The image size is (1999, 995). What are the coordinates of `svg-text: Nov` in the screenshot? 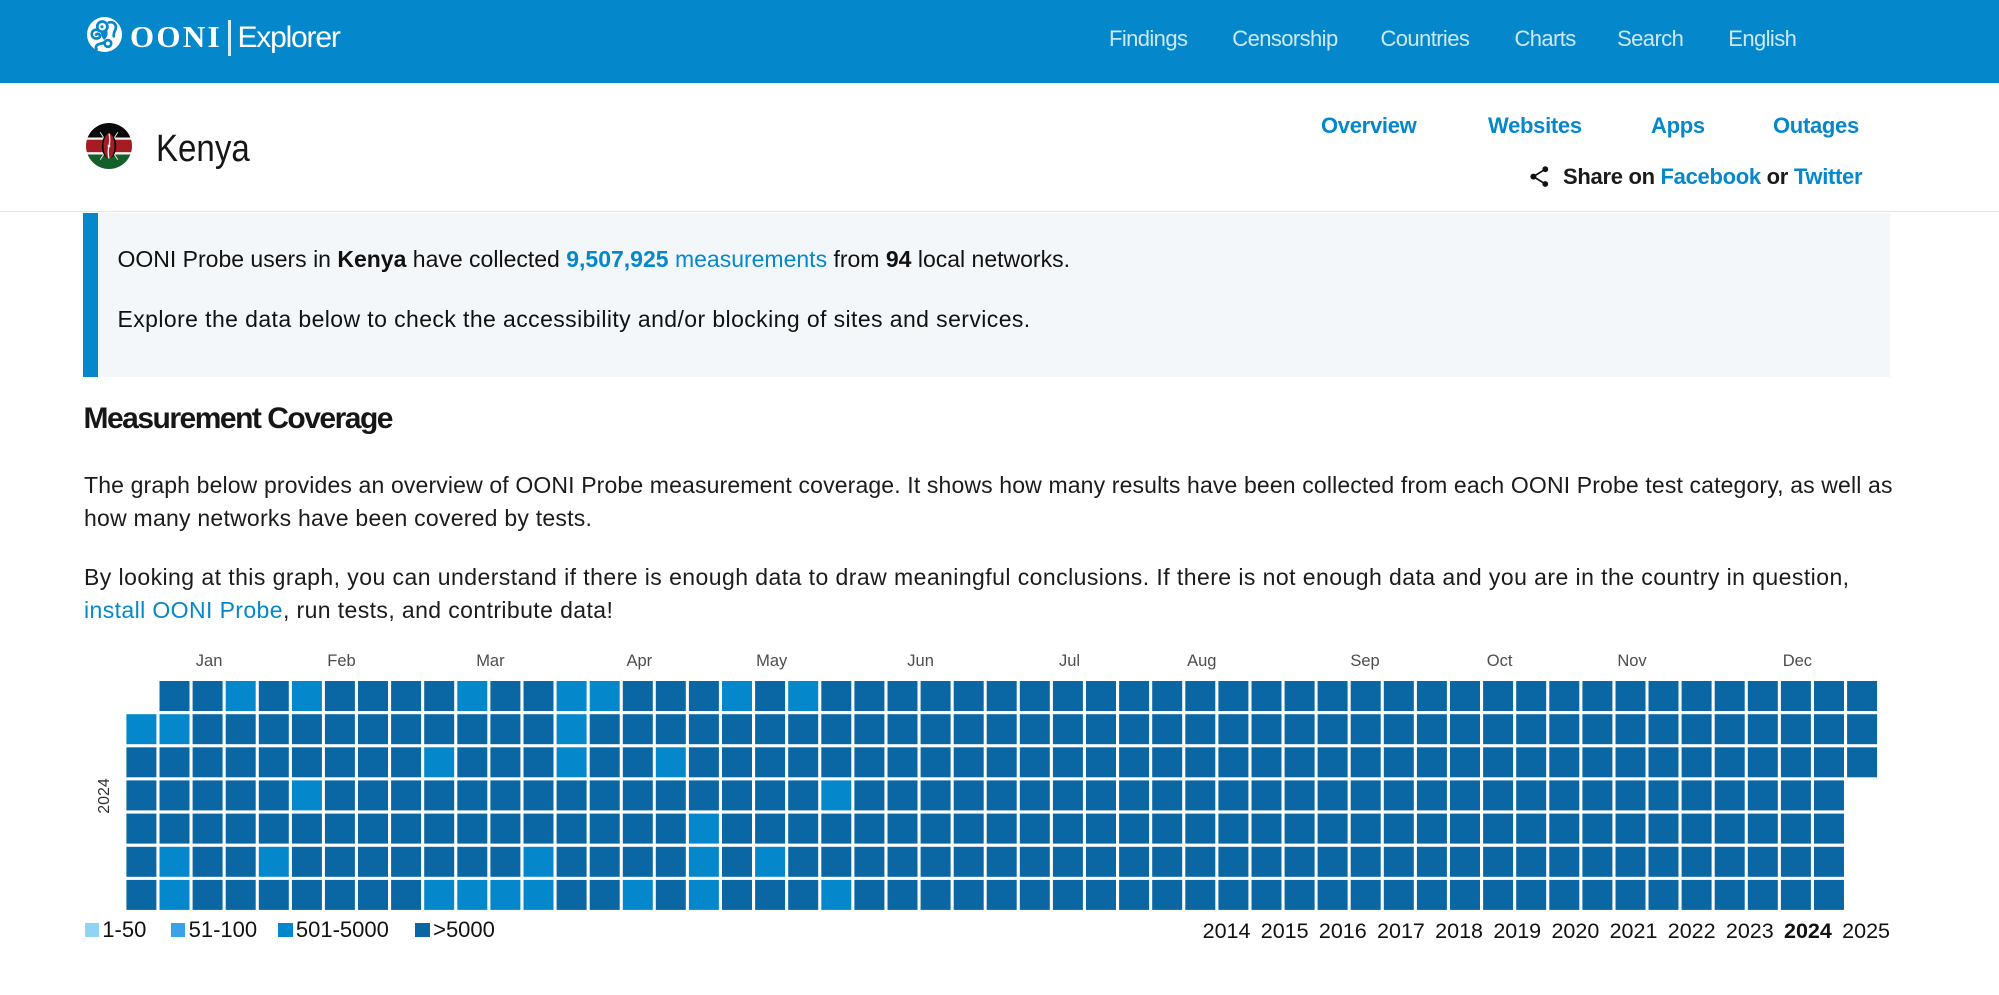 It's located at (1632, 661).